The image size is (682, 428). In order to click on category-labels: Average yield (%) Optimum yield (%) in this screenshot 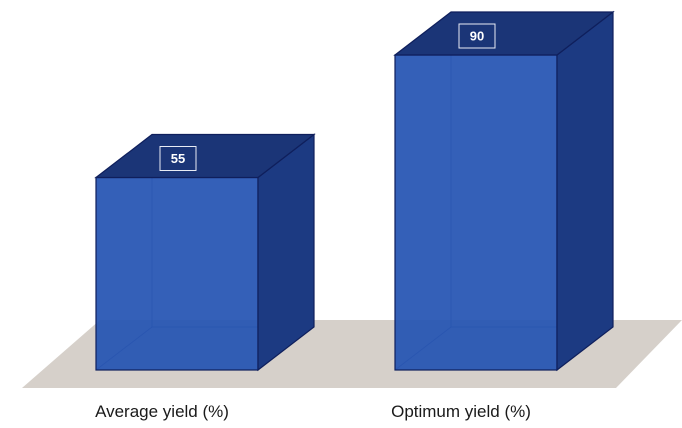, I will do `click(313, 411)`.